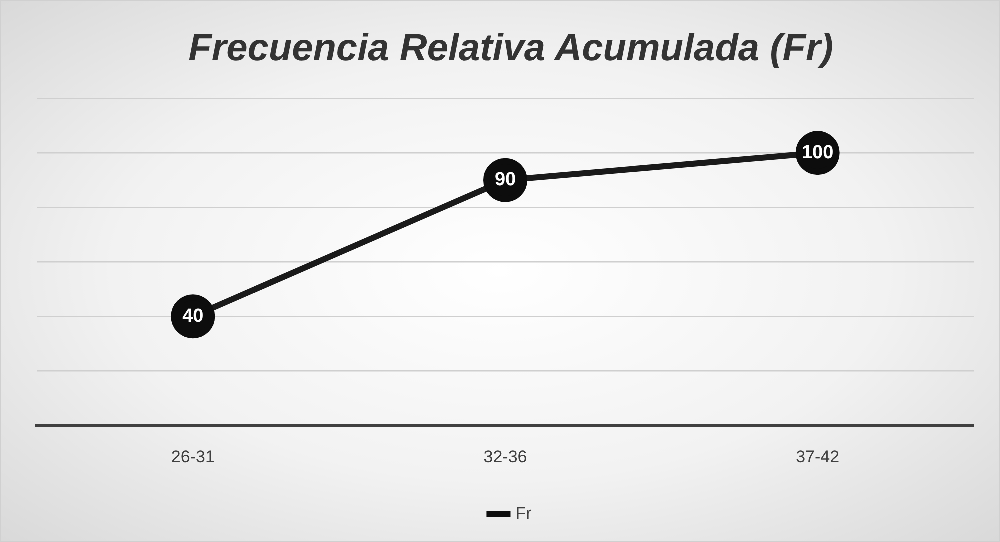  What do you see at coordinates (193, 456) in the screenshot?
I see `x-tick-label: 26-31` at bounding box center [193, 456].